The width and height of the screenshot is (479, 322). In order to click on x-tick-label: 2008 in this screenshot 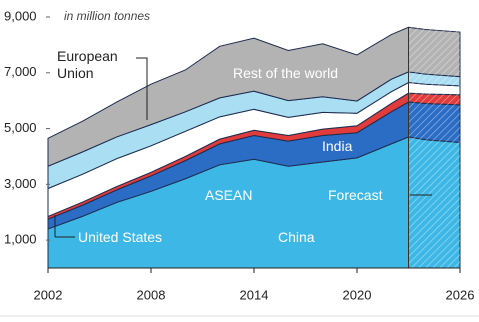, I will do `click(151, 294)`.